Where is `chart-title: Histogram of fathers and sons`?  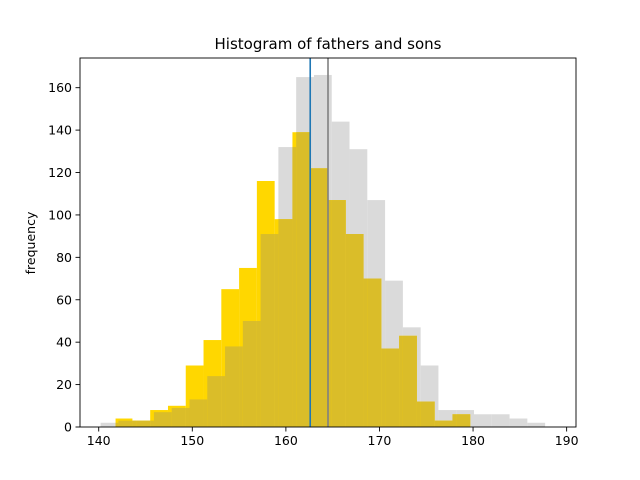
chart-title: Histogram of fathers and sons is located at coordinates (328, 44).